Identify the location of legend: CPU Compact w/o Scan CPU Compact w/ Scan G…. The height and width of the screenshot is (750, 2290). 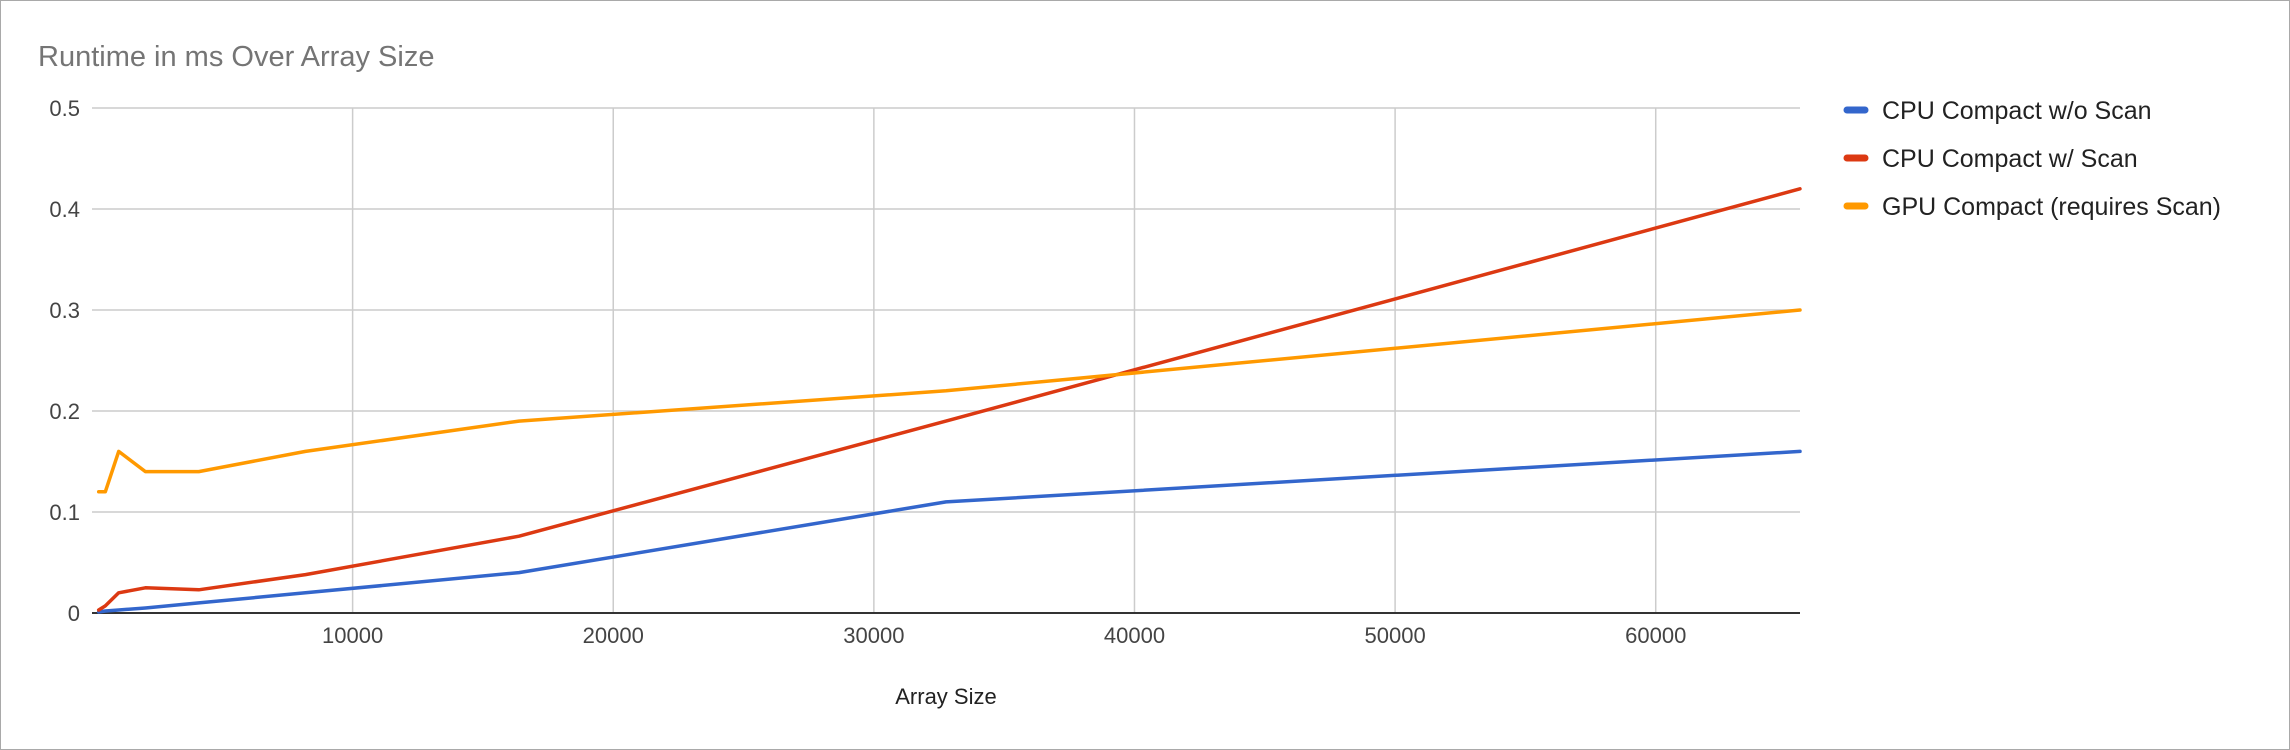
(2032, 159).